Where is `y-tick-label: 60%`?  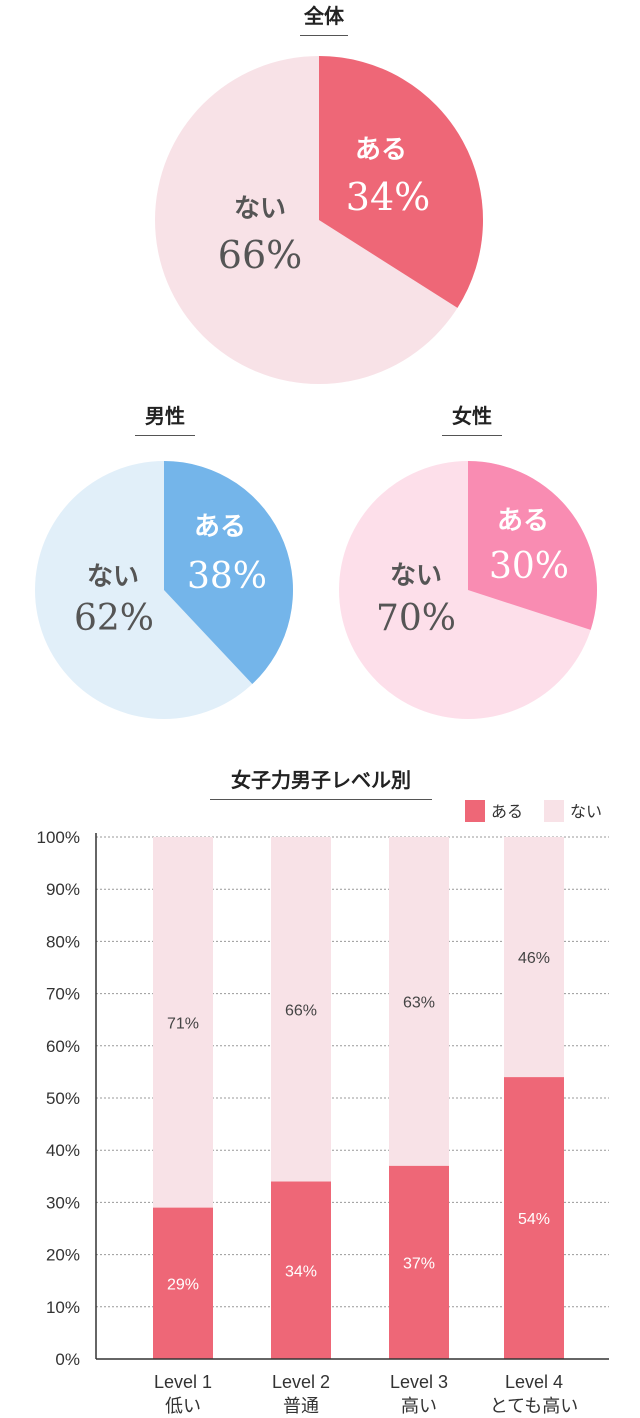
y-tick-label: 60% is located at coordinates (63, 1046).